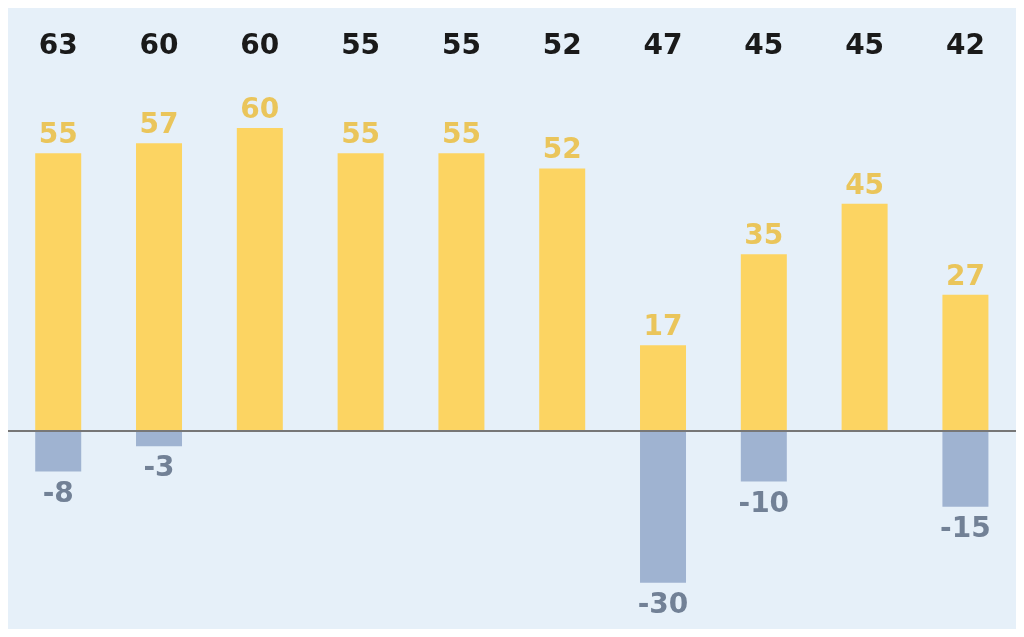 The image size is (1024, 637). Describe the element at coordinates (58, 44) in the screenshot. I see `text: 63` at that location.